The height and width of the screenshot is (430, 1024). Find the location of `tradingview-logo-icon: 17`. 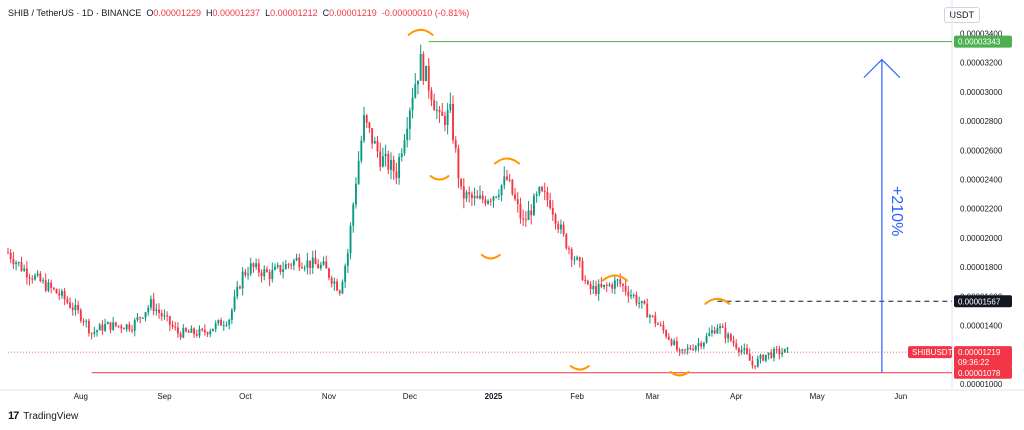

tradingview-logo-icon: 17 is located at coordinates (13, 416).